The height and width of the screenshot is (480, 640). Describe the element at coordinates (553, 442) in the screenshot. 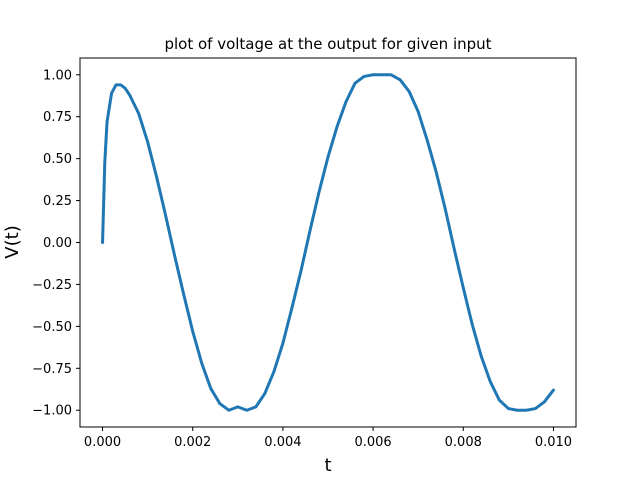

I see `x-tick-label: 0.010` at that location.